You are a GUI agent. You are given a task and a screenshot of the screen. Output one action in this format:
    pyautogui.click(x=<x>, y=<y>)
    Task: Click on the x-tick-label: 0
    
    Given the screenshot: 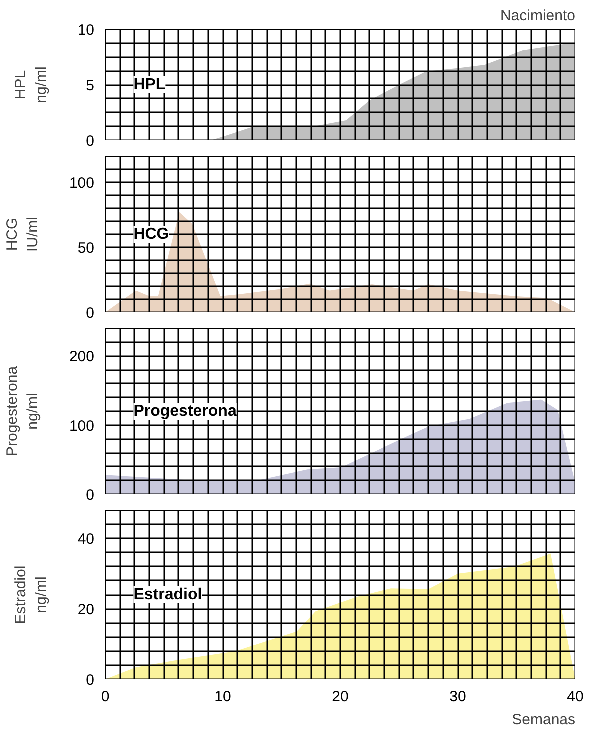 What is the action you would take?
    pyautogui.click(x=105, y=697)
    